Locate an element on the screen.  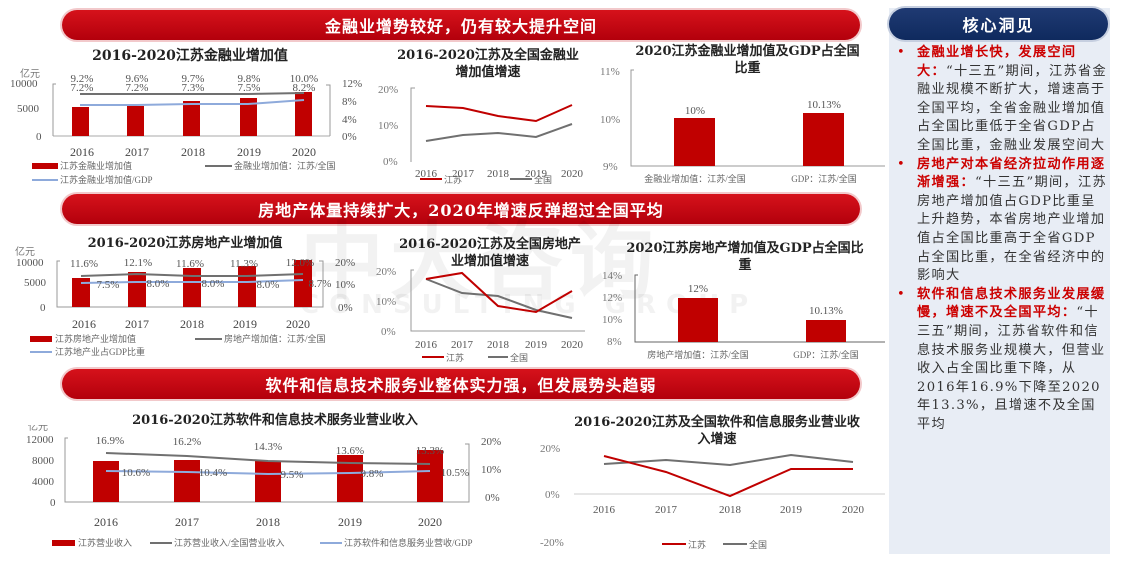
legend: 江苏房地产业增加值 房地产增加值：江苏/全国 江苏地产业占GDP比重 is located at coordinates (178, 345).